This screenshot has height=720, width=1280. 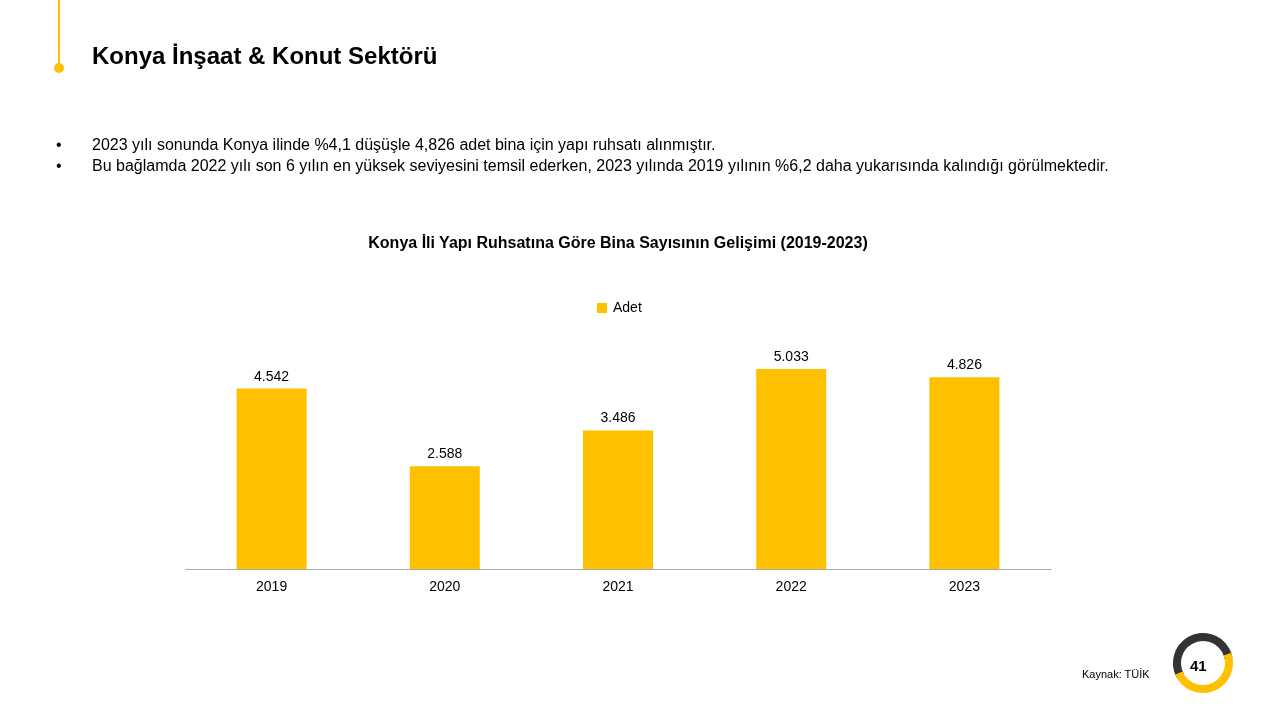 I want to click on x-tick-label: 2020, so click(x=445, y=585).